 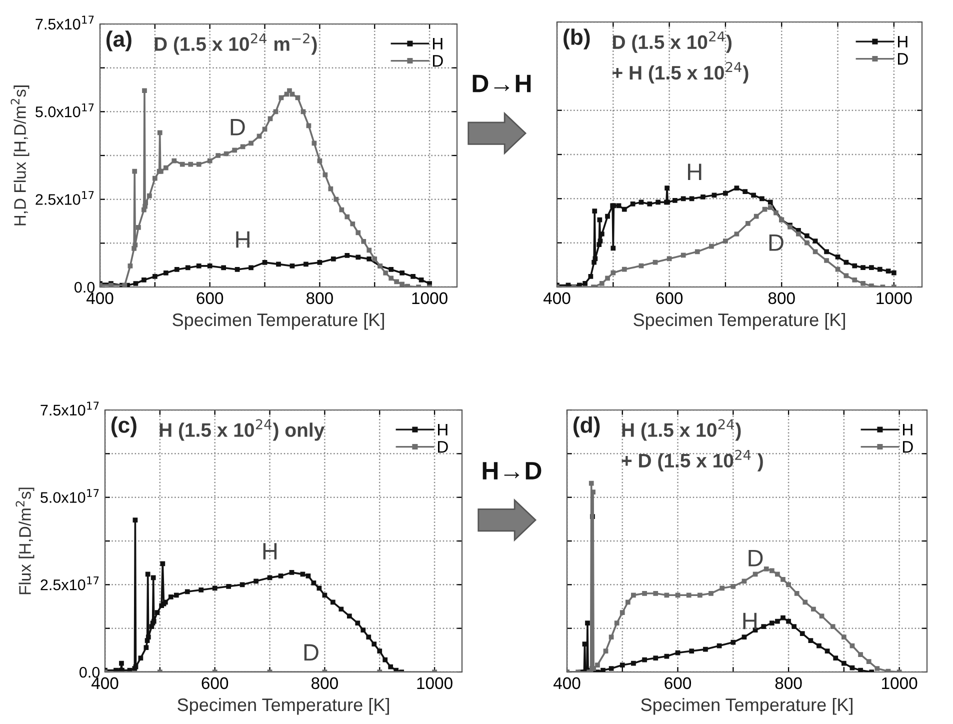 What do you see at coordinates (25, 541) in the screenshot?
I see `y-axis-title: Flux [H,D/m$^{2}$s]` at bounding box center [25, 541].